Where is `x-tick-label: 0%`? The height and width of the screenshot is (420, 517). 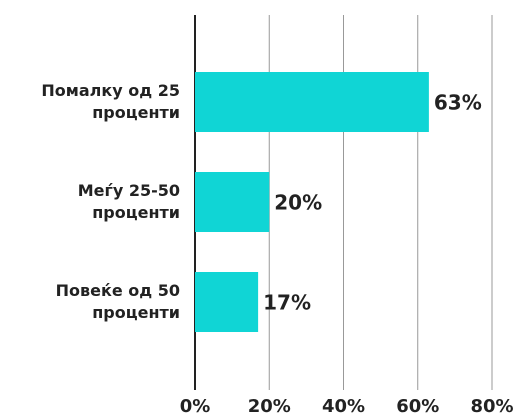
x-tick-label: 0% is located at coordinates (195, 406).